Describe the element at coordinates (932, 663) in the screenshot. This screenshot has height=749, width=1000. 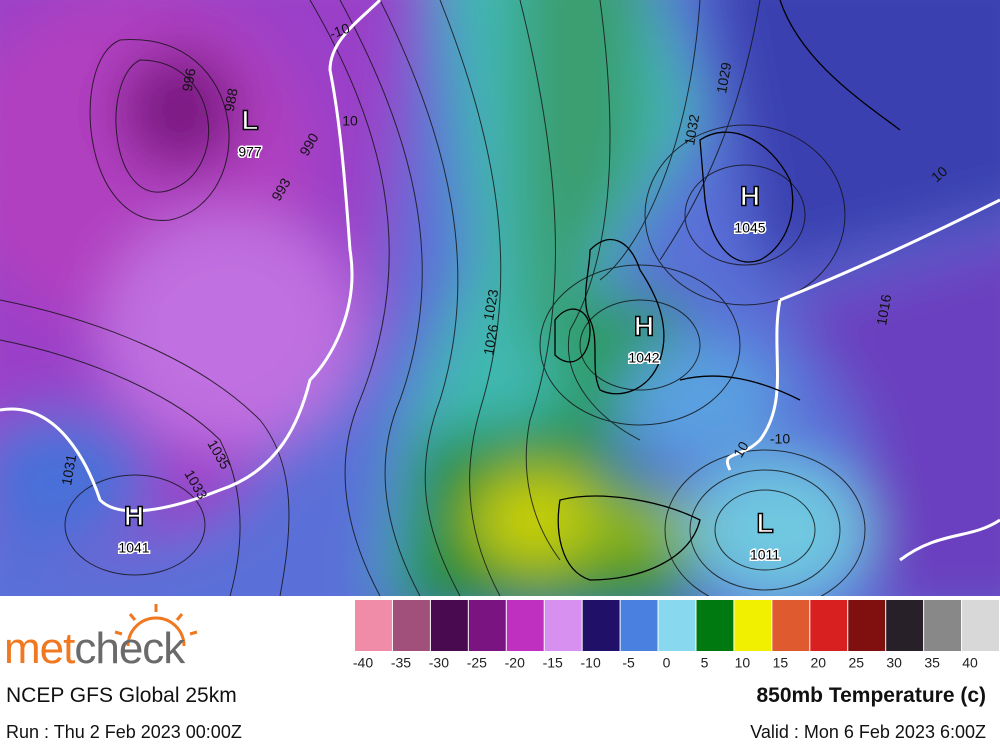
I see `legend-label: 35` at that location.